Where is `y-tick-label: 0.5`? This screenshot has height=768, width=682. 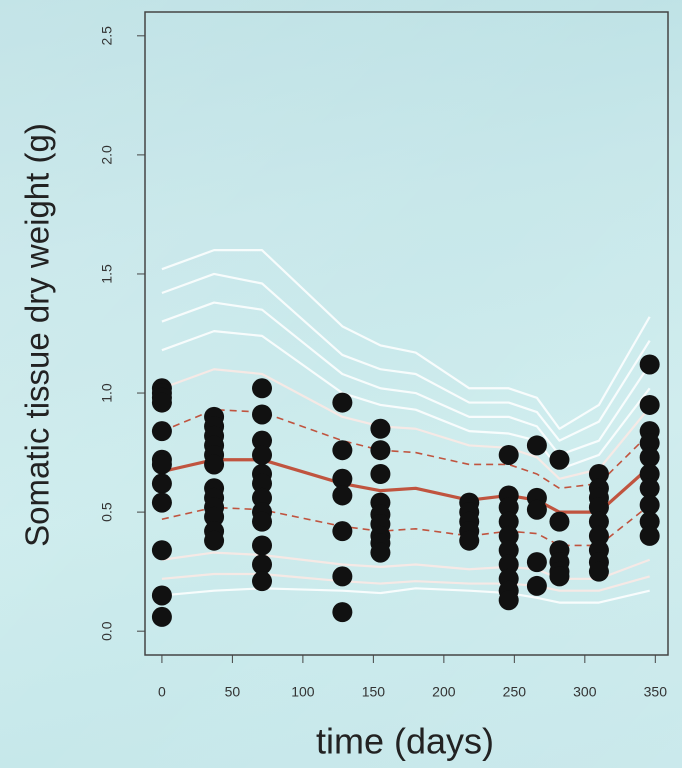
y-tick-label: 0.5 is located at coordinates (107, 512).